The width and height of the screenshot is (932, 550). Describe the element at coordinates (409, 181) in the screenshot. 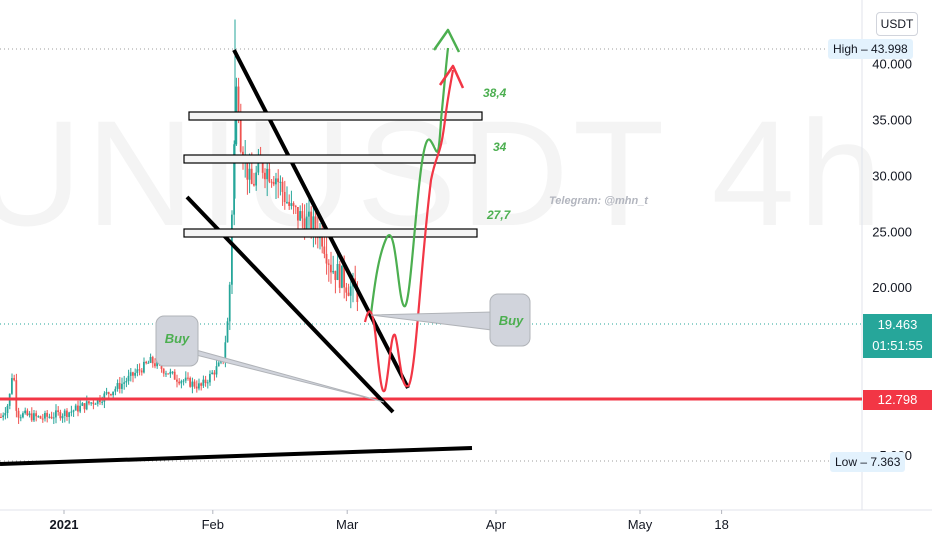

I see `green-projection-path` at that location.